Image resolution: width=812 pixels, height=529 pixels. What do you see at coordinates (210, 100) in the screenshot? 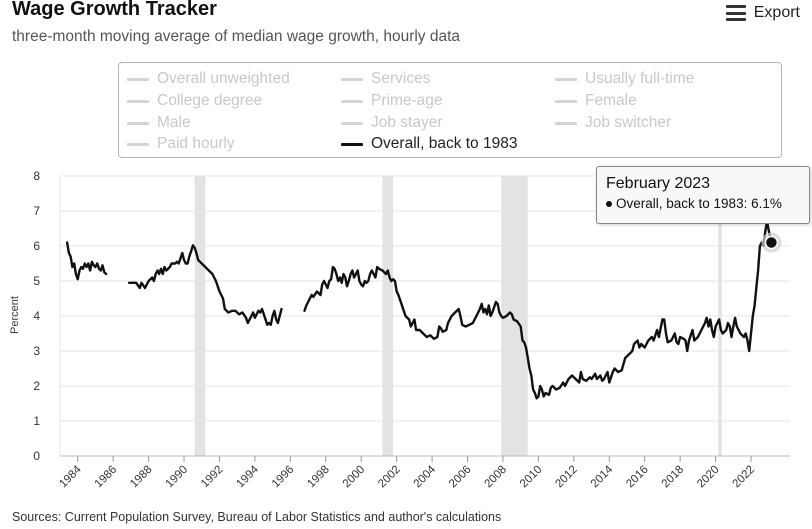
I see `legend-label: College degree` at bounding box center [210, 100].